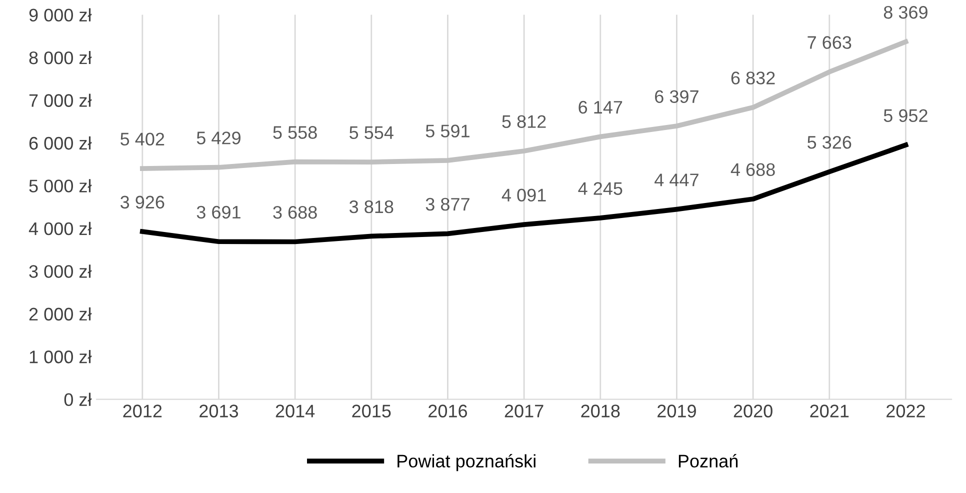 Image resolution: width=966 pixels, height=493 pixels. Describe the element at coordinates (600, 188) in the screenshot. I see `data-label: 4 245` at that location.